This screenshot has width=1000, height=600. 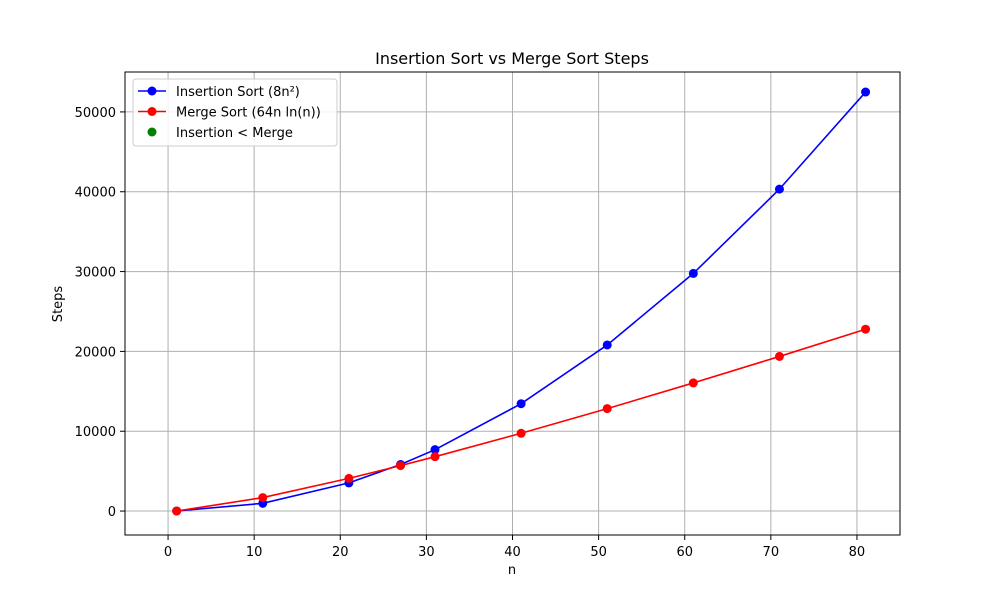 I want to click on x-tick-label: 80, so click(x=857, y=552).